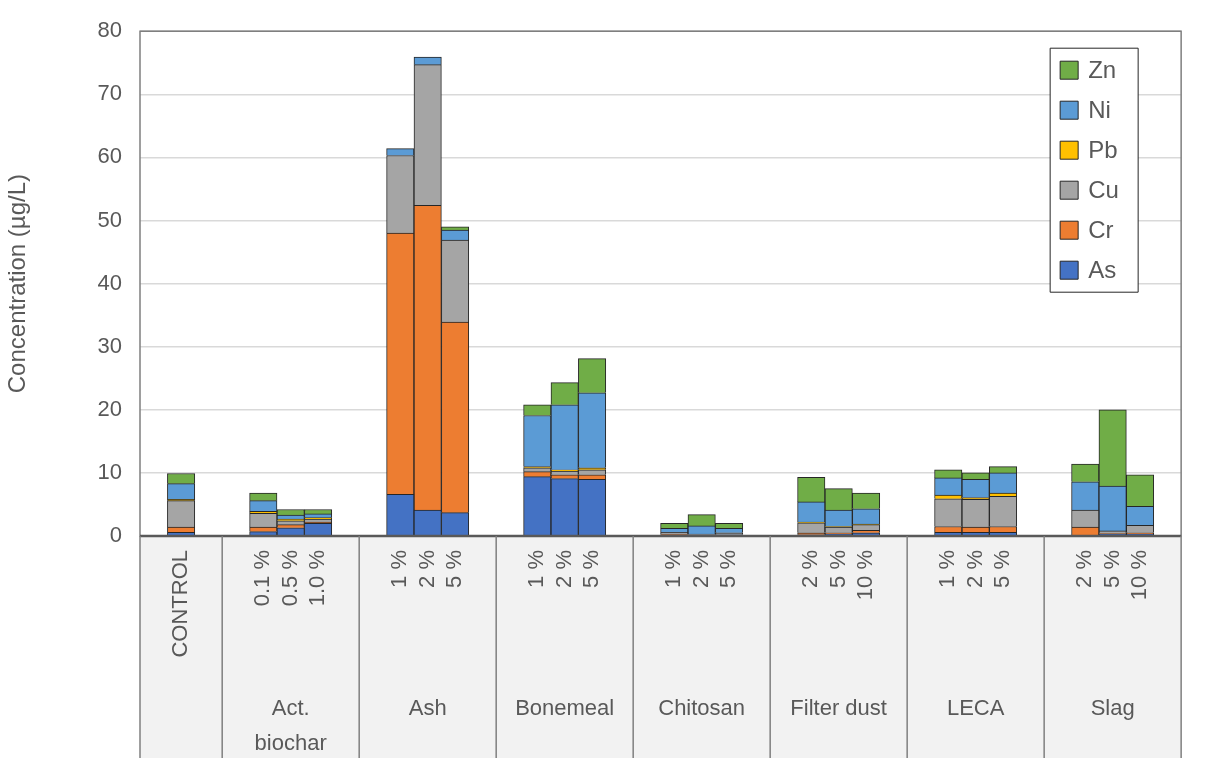 Image resolution: width=1208 pixels, height=758 pixels. I want to click on y-tick-label: 60, so click(109, 156).